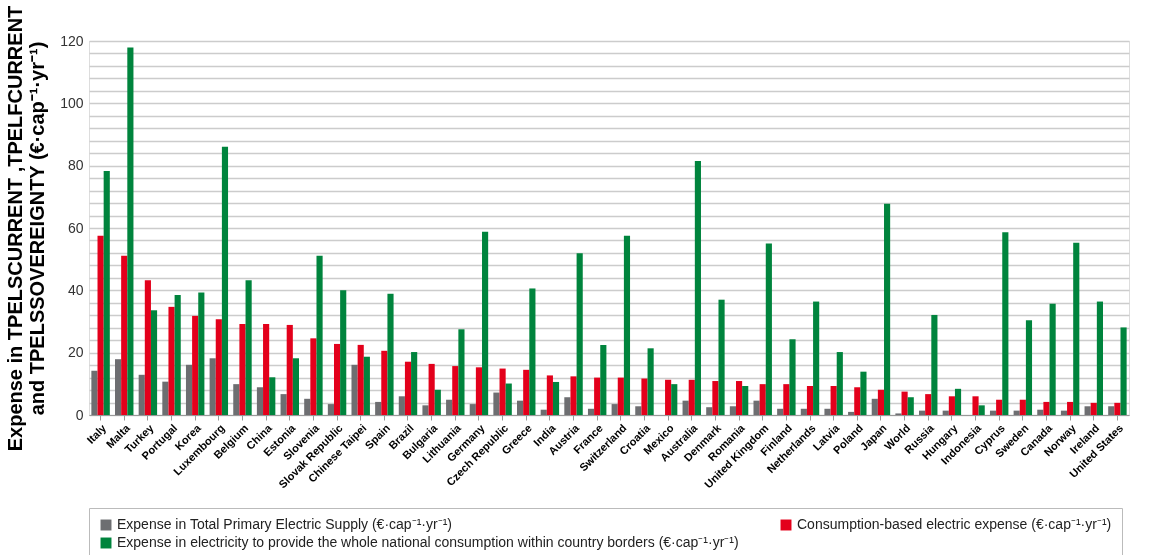 Image resolution: width=1173 pixels, height=555 pixels. What do you see at coordinates (79, 414) in the screenshot?
I see `y-tick-label: 0` at bounding box center [79, 414].